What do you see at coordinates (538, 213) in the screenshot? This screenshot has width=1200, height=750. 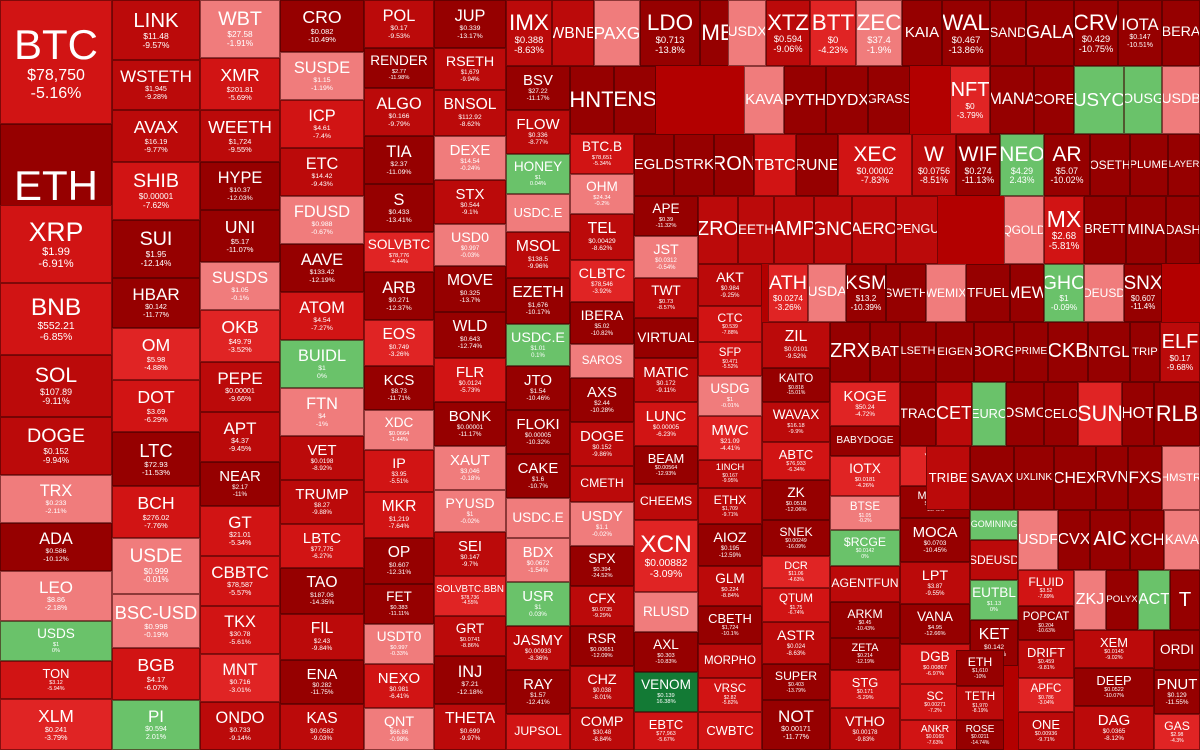 I see `tile-usdc-e: USDC.E` at bounding box center [538, 213].